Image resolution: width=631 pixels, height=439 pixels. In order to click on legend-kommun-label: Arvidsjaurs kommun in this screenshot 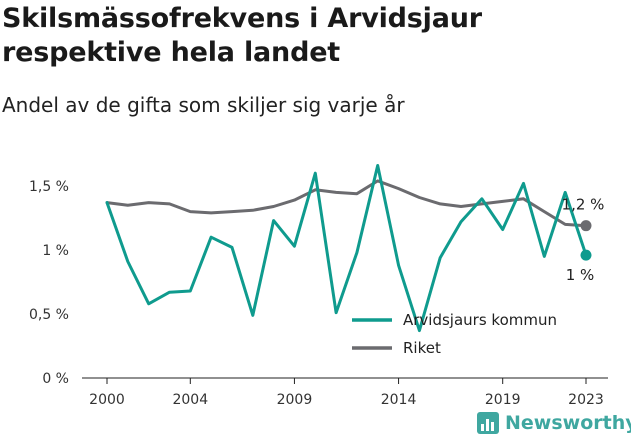, I will do `click(480, 320)`.